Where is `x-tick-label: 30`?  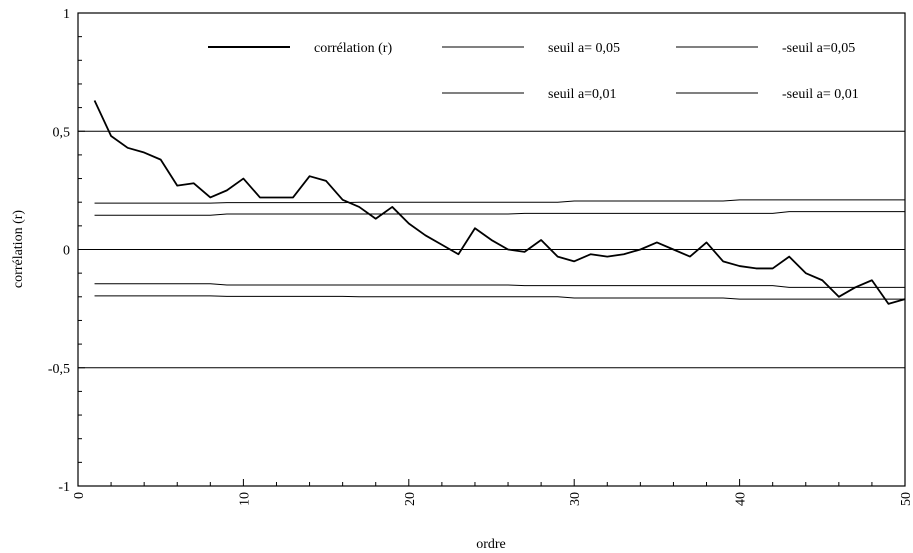 x-tick-label: 30 is located at coordinates (575, 499).